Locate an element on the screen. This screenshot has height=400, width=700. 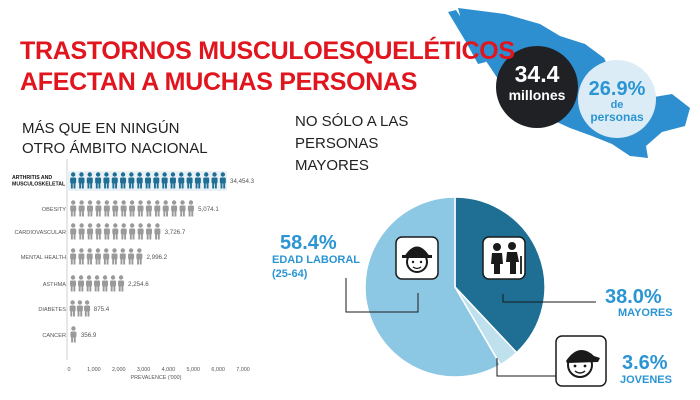
stat-light-label-1: de is located at coordinates (617, 105).